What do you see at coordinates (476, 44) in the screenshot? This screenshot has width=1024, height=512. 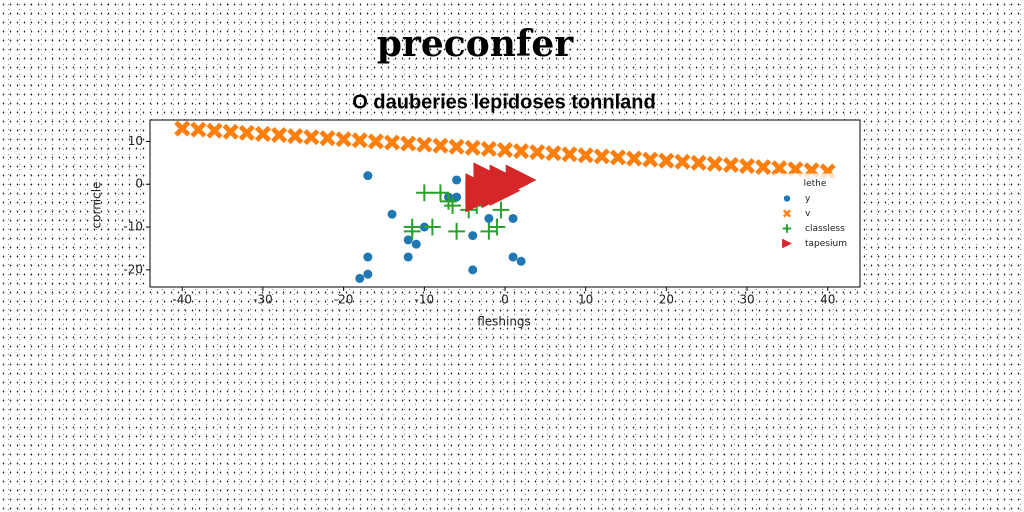 I see `page-title: preconfer` at bounding box center [476, 44].